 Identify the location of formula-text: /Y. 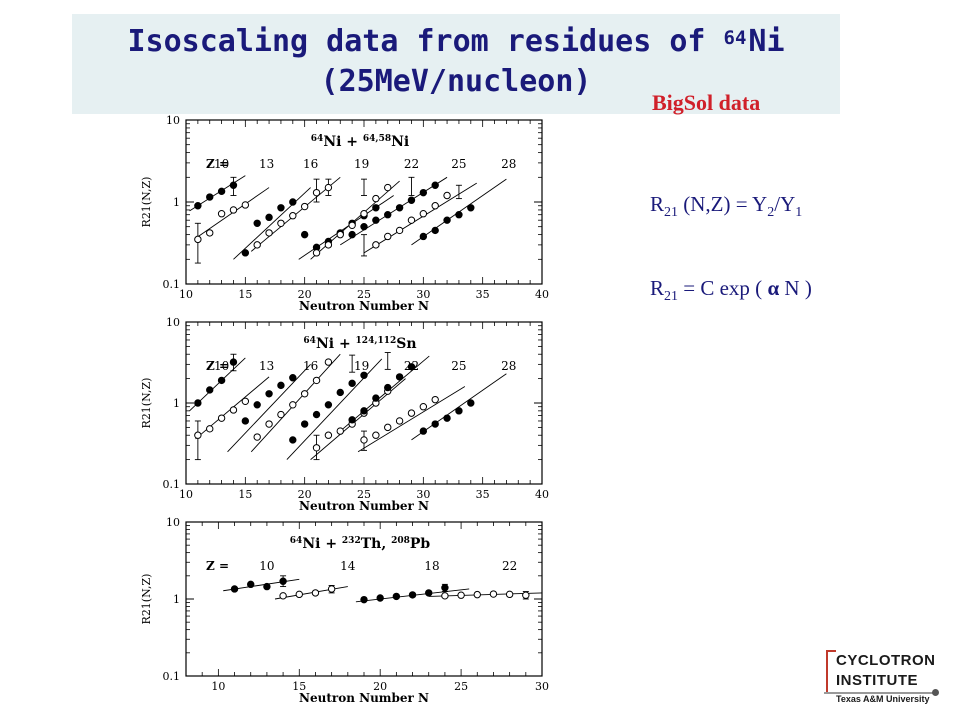
(785, 204).